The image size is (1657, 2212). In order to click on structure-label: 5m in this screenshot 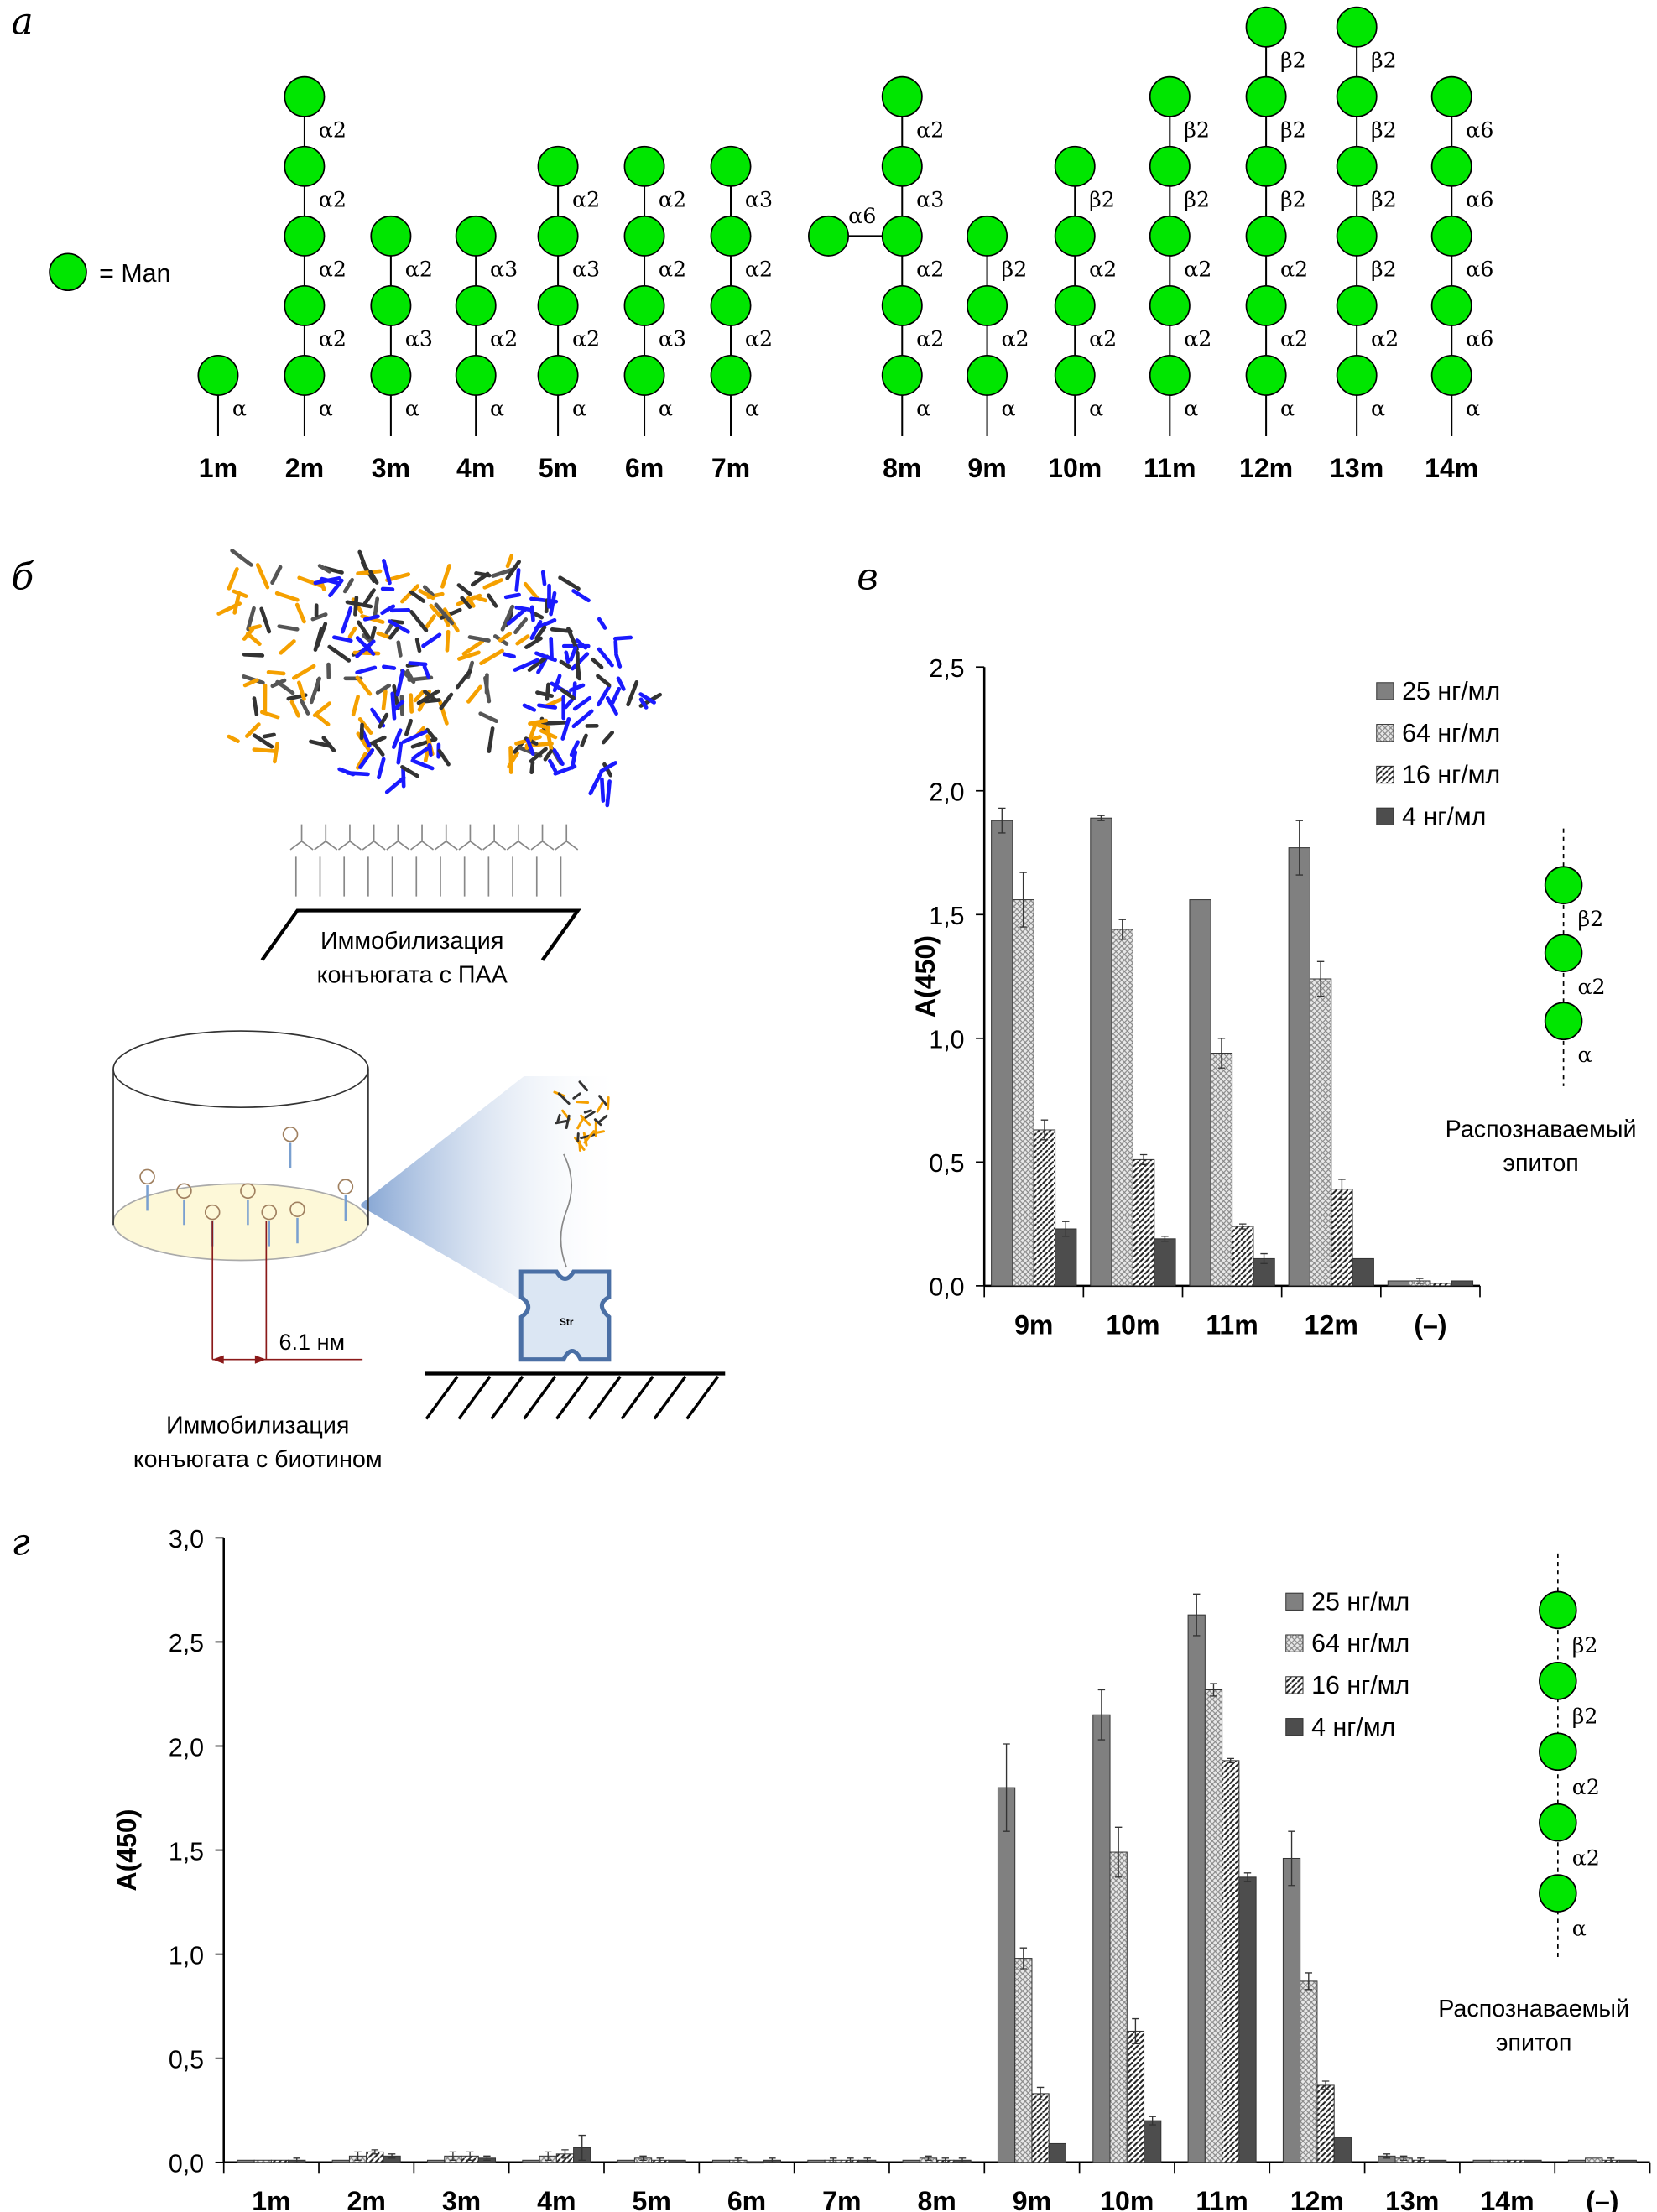, I will do `click(558, 468)`.